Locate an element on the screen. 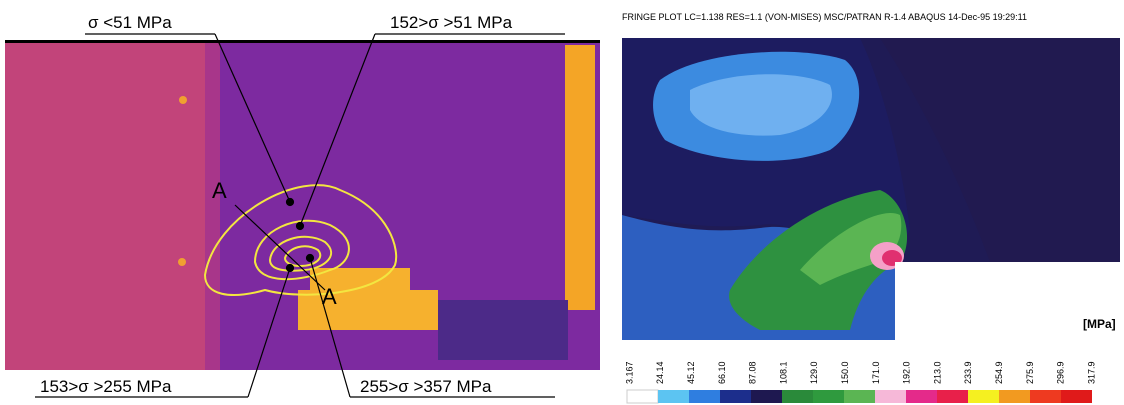 The image size is (1124, 405). scale-label: 296.9 is located at coordinates (1061, 372).